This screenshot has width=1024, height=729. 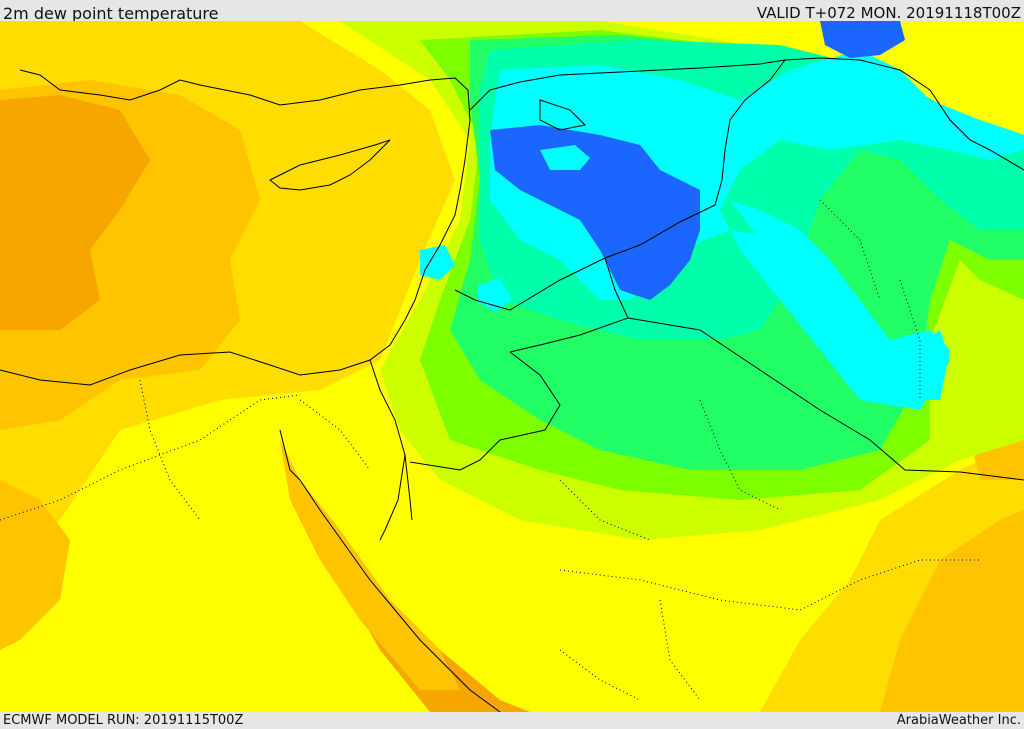 I want to click on field-cyan-hole, so click(x=565, y=157).